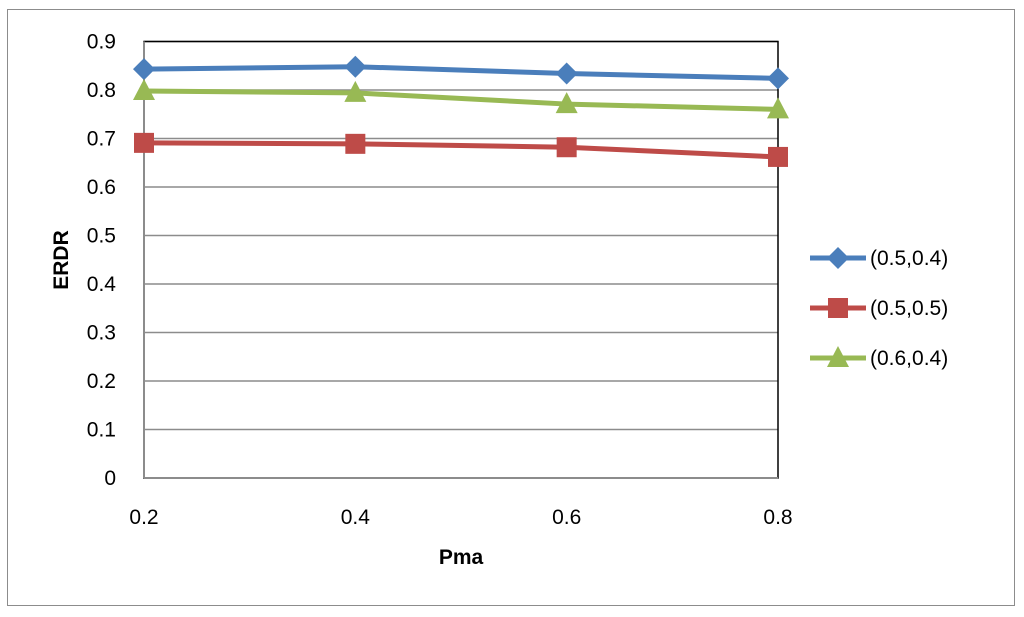 The width and height of the screenshot is (1024, 617). What do you see at coordinates (101, 187) in the screenshot?
I see `y-tick-label: 0.6` at bounding box center [101, 187].